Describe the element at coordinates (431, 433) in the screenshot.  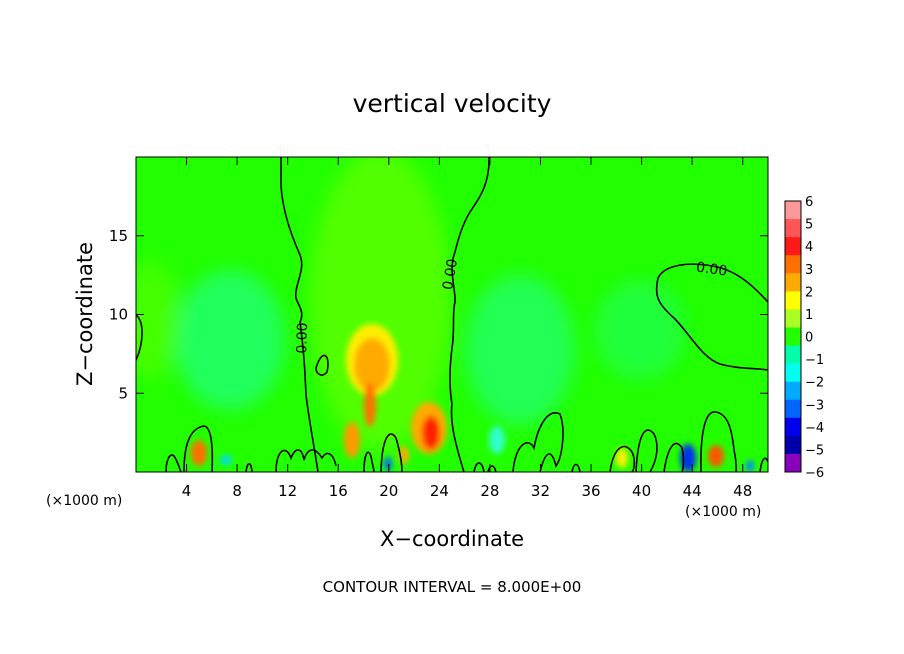
I see `updraft-cell-24km` at that location.